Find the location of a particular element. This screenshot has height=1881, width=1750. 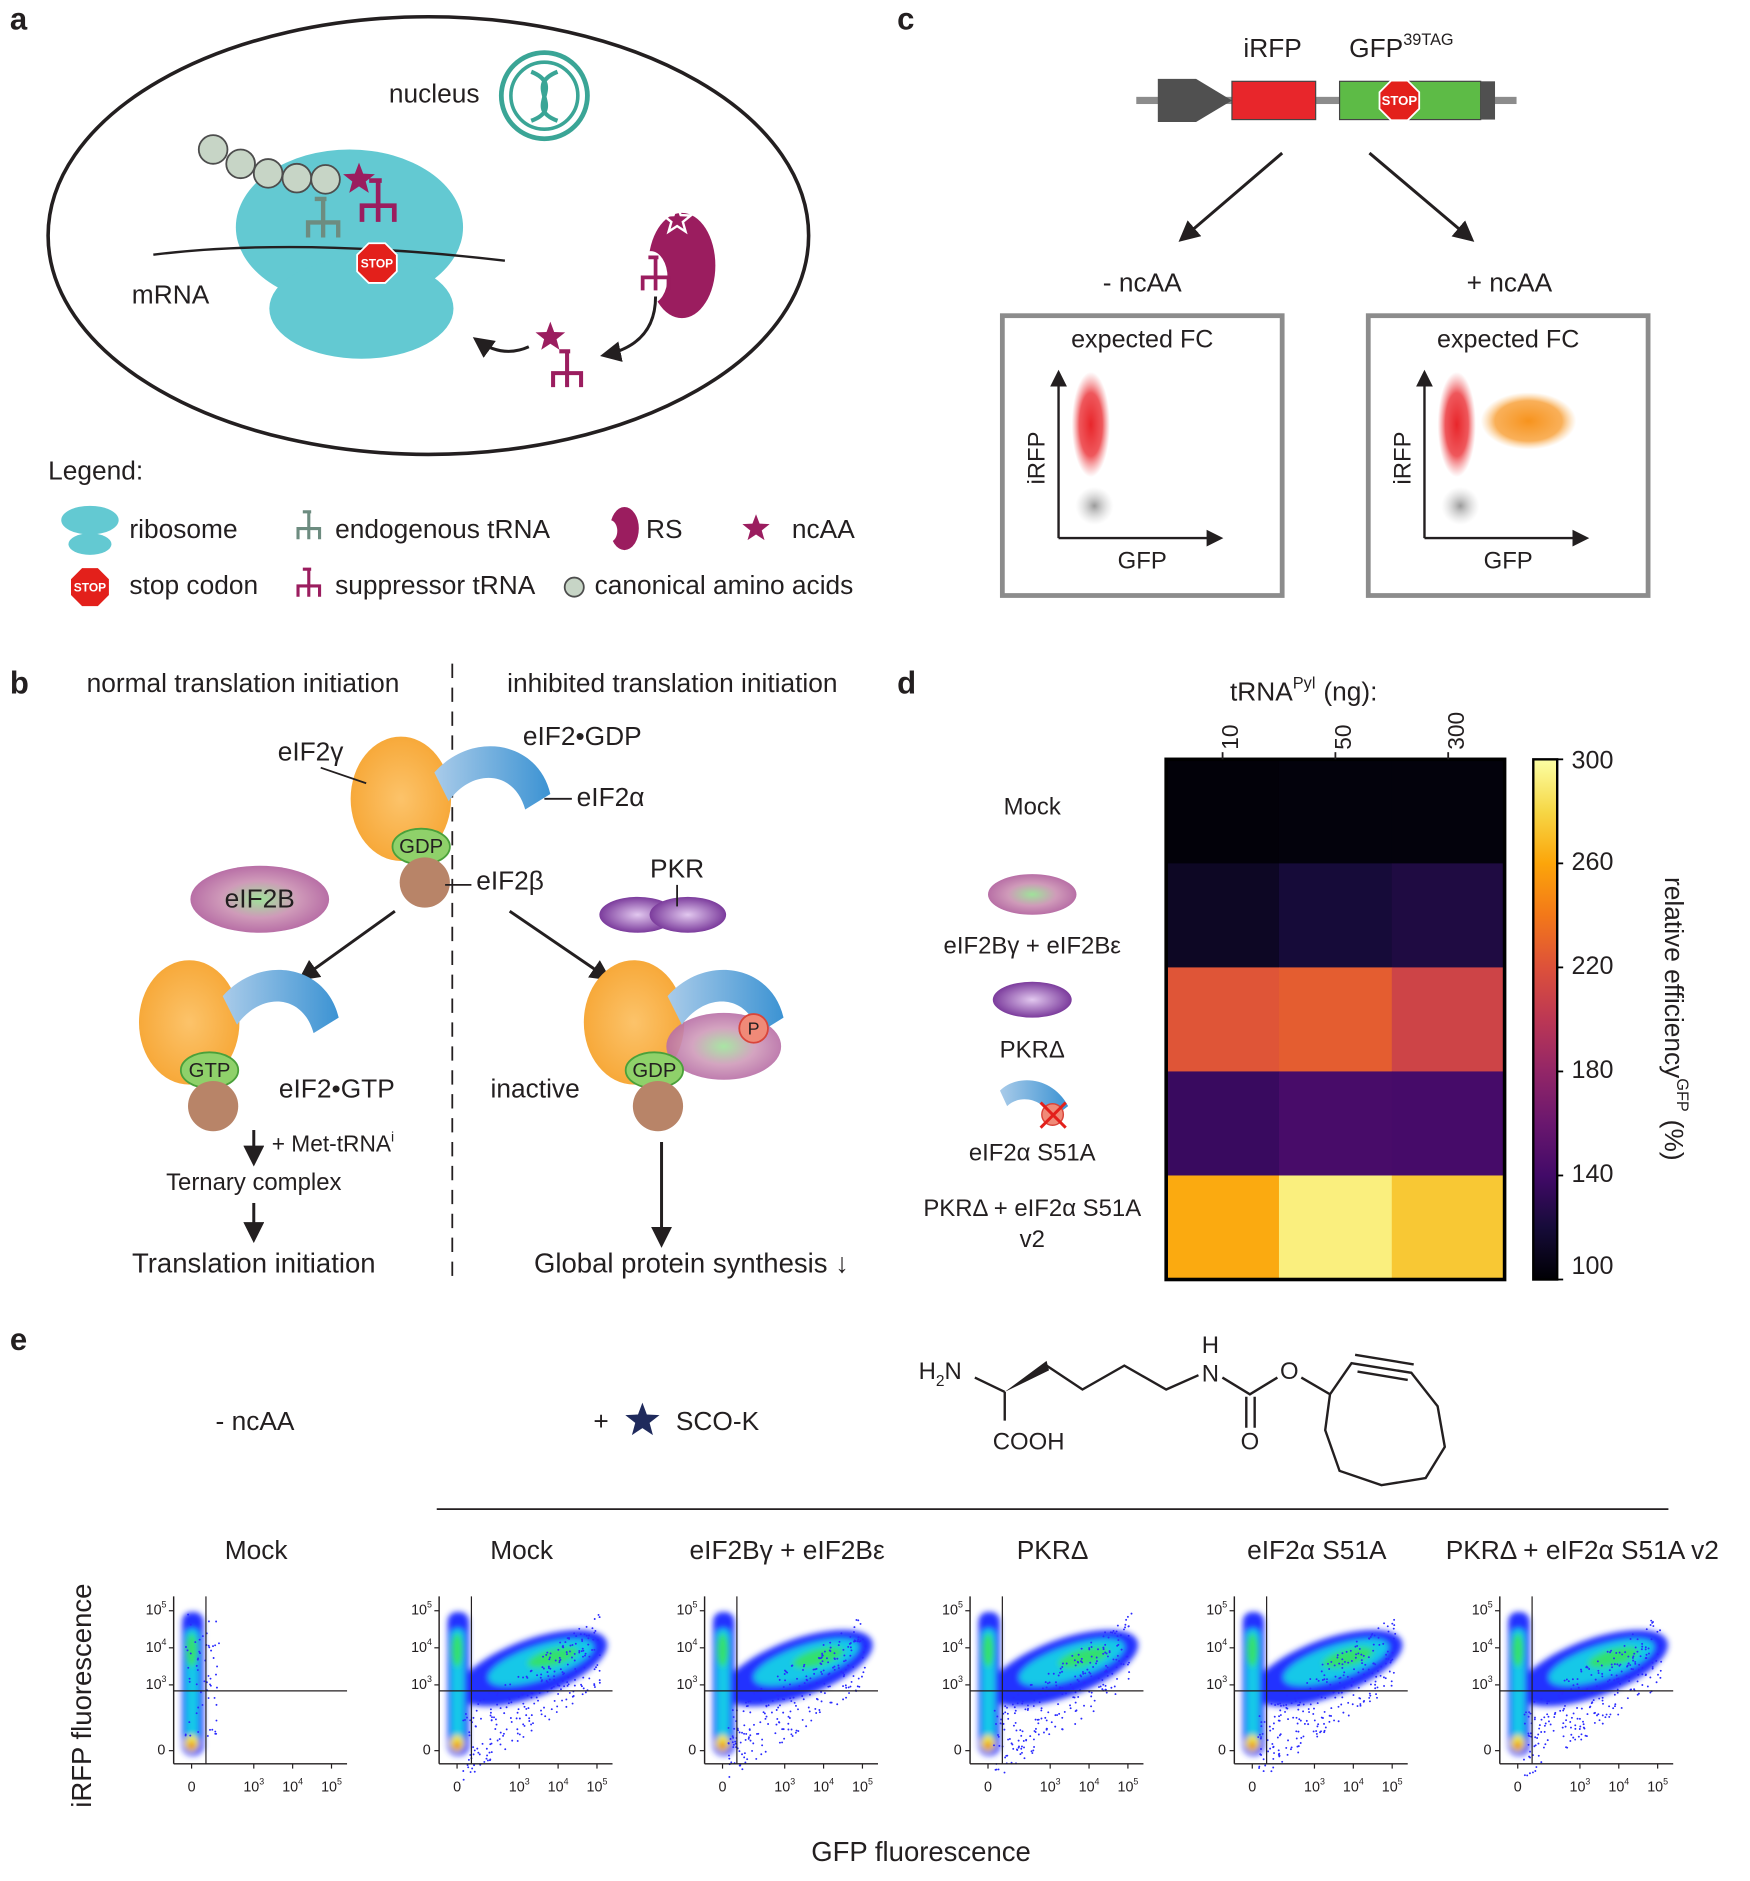

colorbar-tick-label: 100 is located at coordinates (1593, 1266).